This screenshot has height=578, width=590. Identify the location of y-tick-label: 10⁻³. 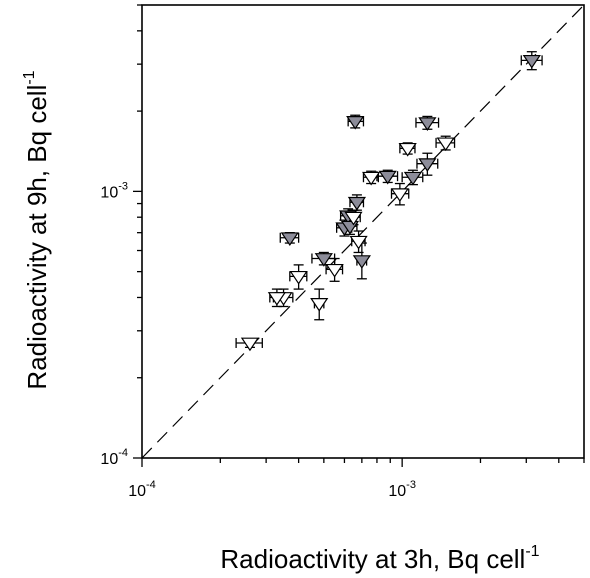
(114, 190).